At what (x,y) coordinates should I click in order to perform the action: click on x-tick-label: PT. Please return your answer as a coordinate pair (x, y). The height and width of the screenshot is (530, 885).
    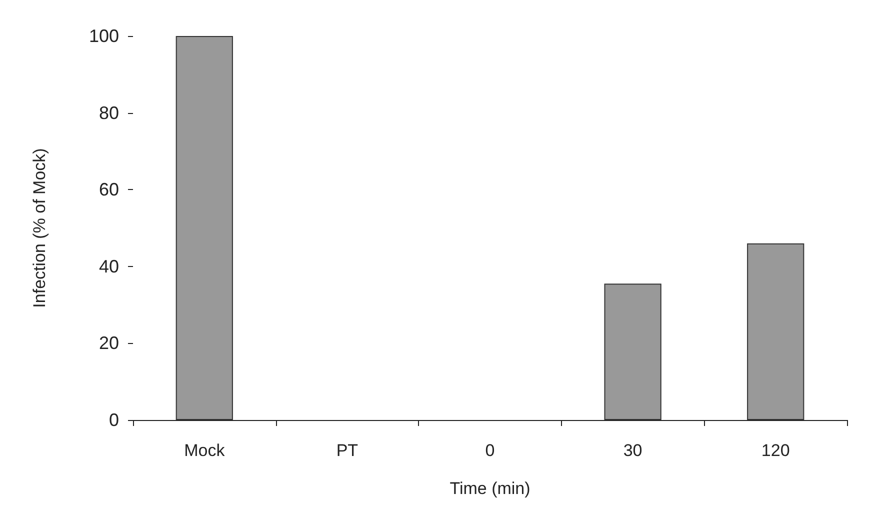
    Looking at the image, I should click on (347, 450).